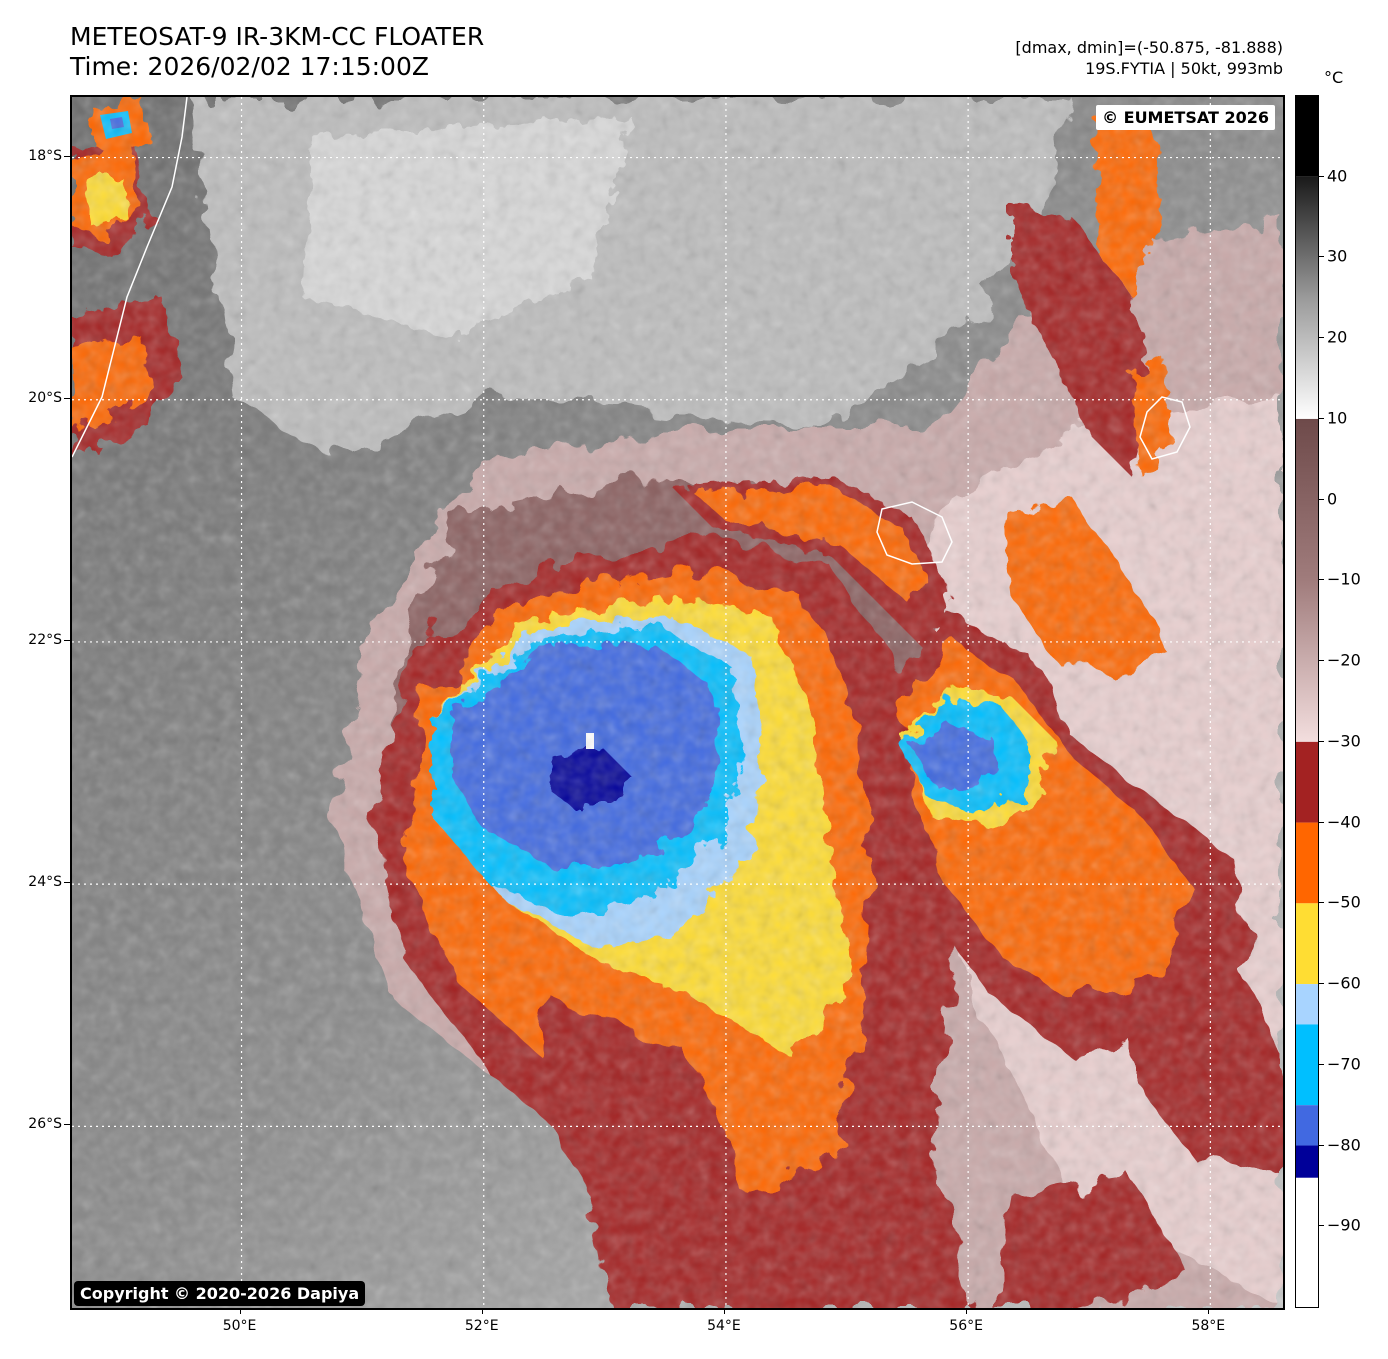 This screenshot has width=1388, height=1359. What do you see at coordinates (45, 397) in the screenshot?
I see `latitude-tick-label: 20°S` at bounding box center [45, 397].